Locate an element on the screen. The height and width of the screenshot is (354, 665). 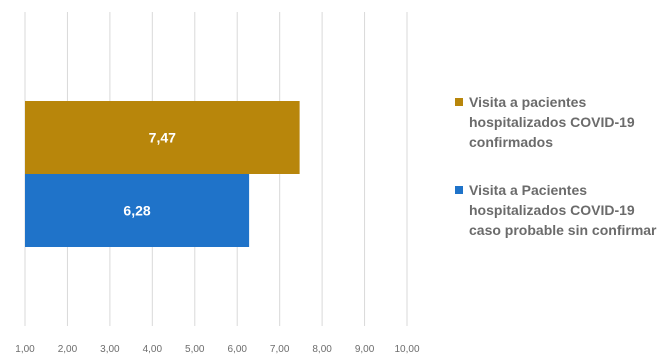
data-label-confirmed: 7,47 is located at coordinates (162, 138).